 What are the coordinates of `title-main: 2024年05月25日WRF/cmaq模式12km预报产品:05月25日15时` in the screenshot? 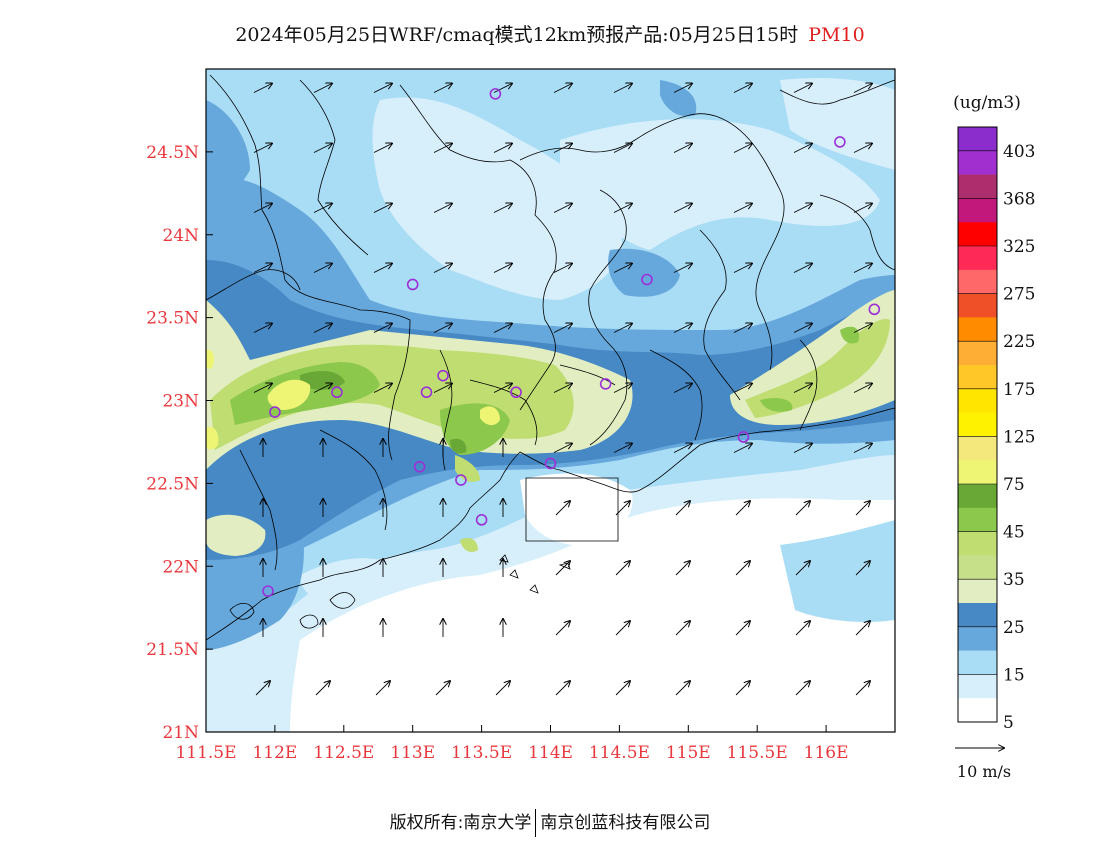 It's located at (517, 35).